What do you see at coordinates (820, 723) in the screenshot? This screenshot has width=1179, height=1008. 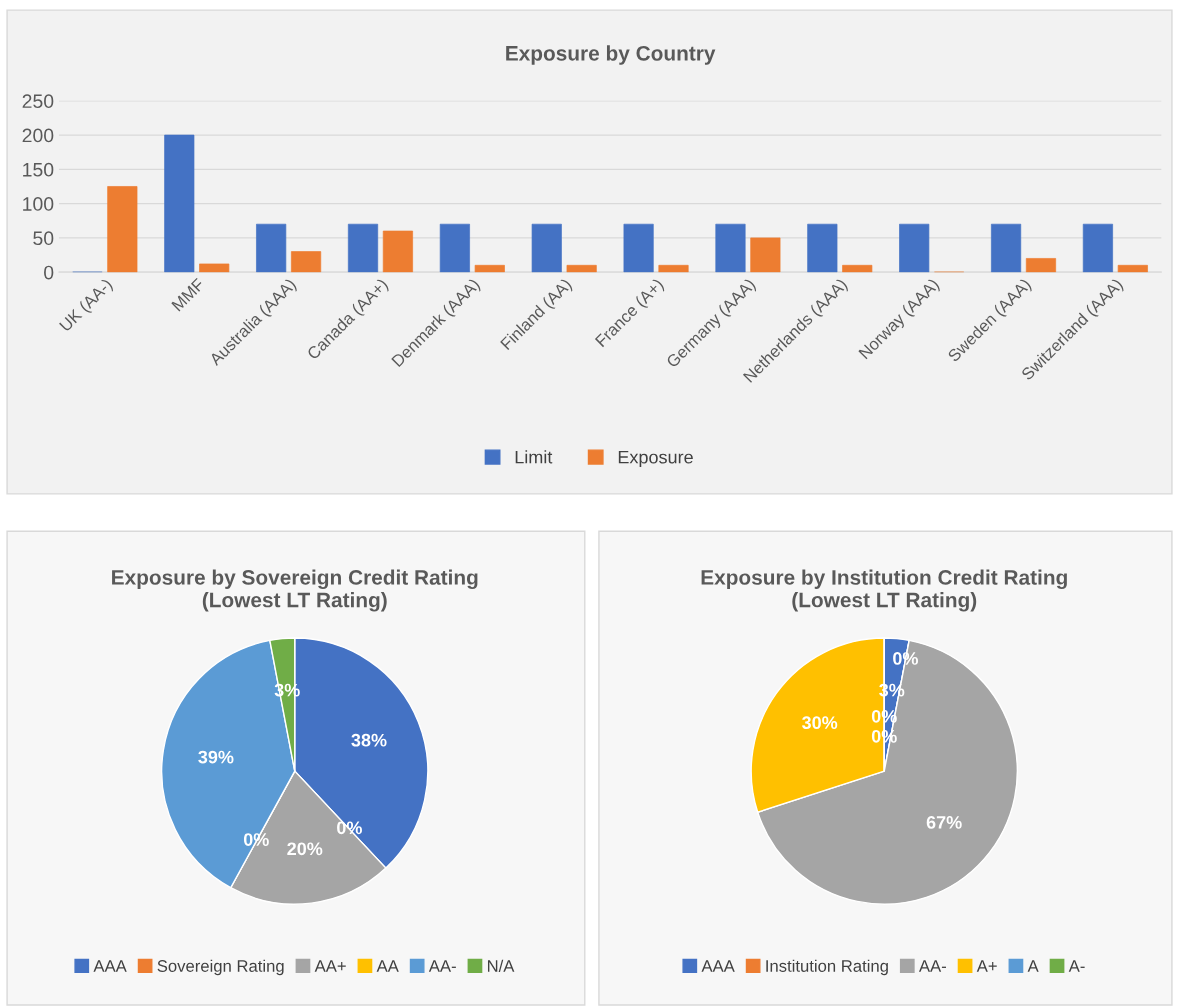 I see `data-label: 30%` at bounding box center [820, 723].